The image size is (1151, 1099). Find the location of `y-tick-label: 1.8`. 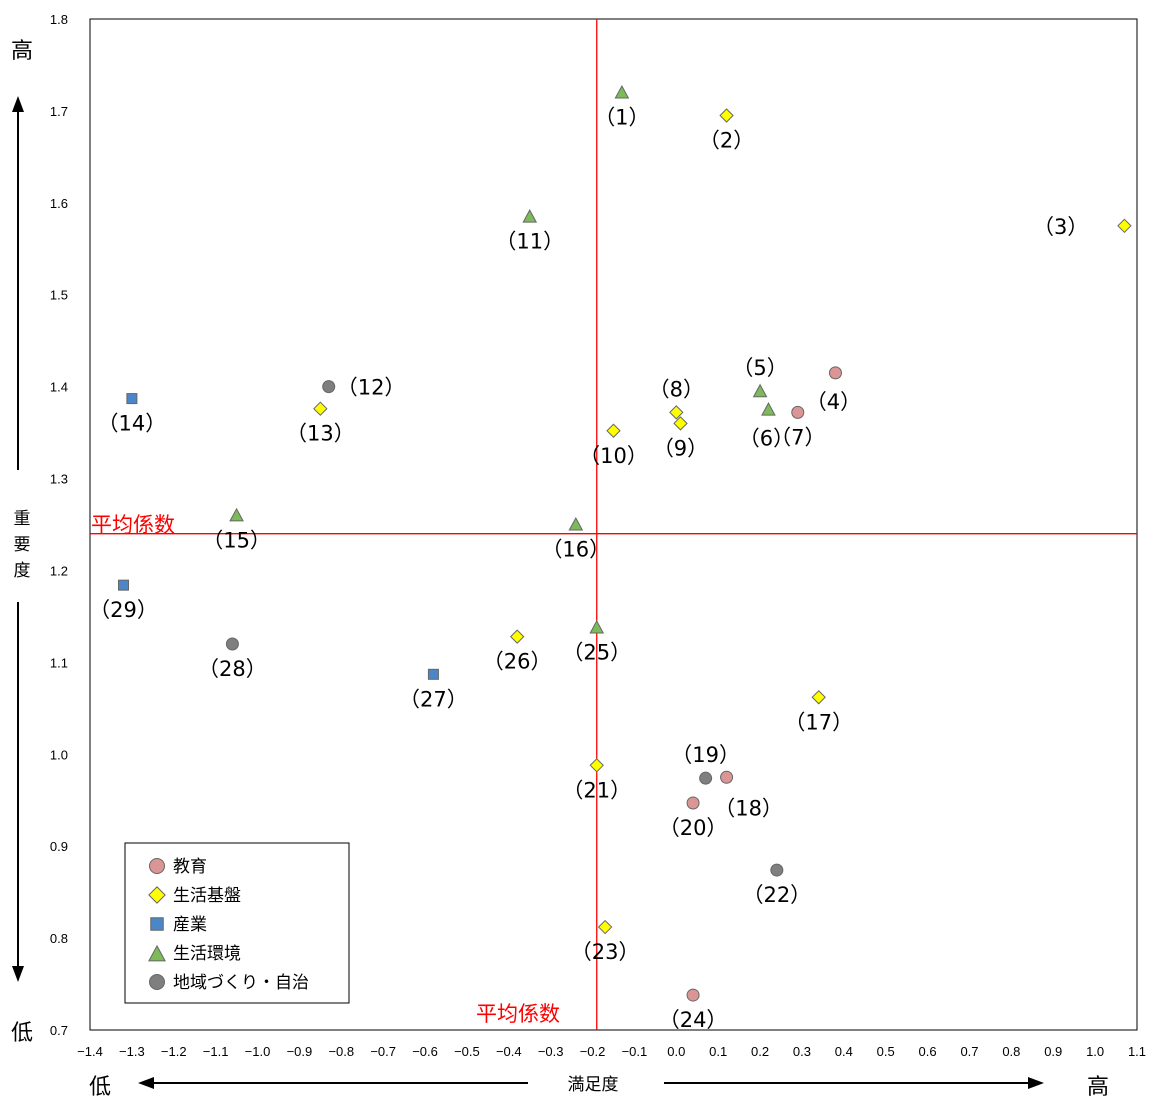

y-tick-label: 1.8 is located at coordinates (59, 19).